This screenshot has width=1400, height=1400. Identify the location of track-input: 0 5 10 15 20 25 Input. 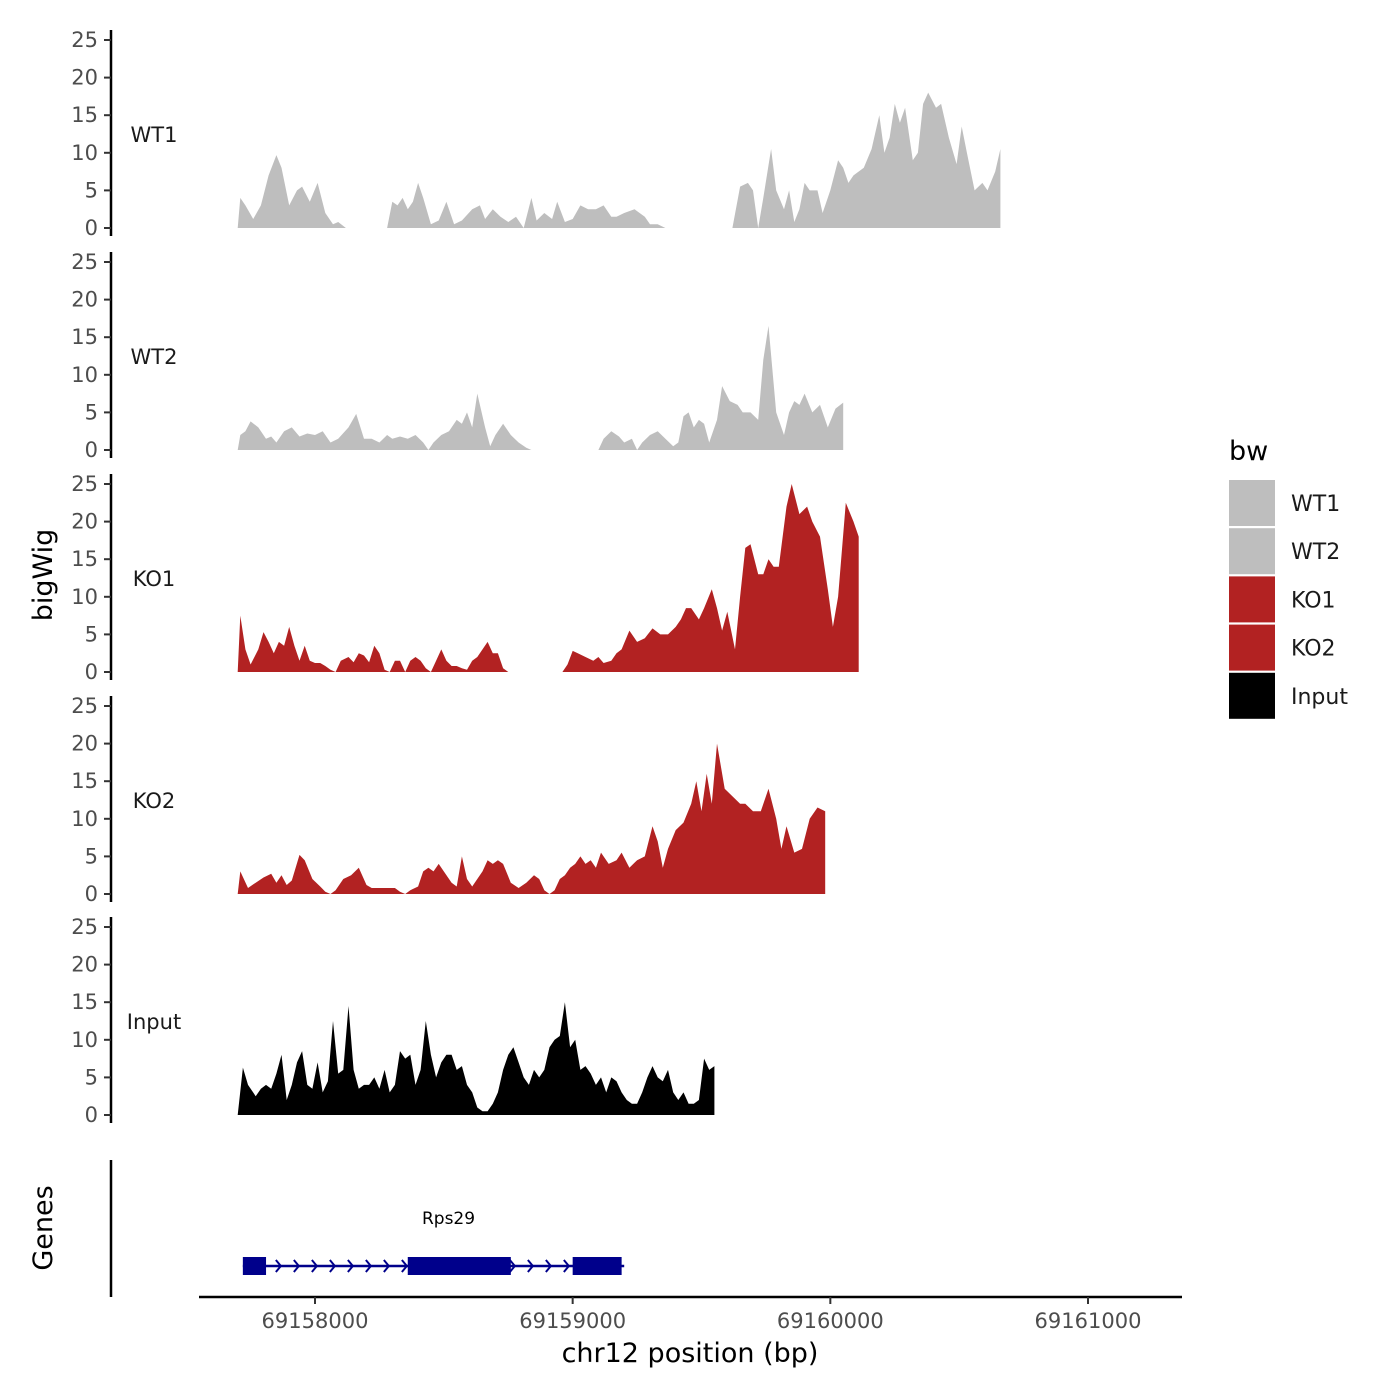
(393, 1021).